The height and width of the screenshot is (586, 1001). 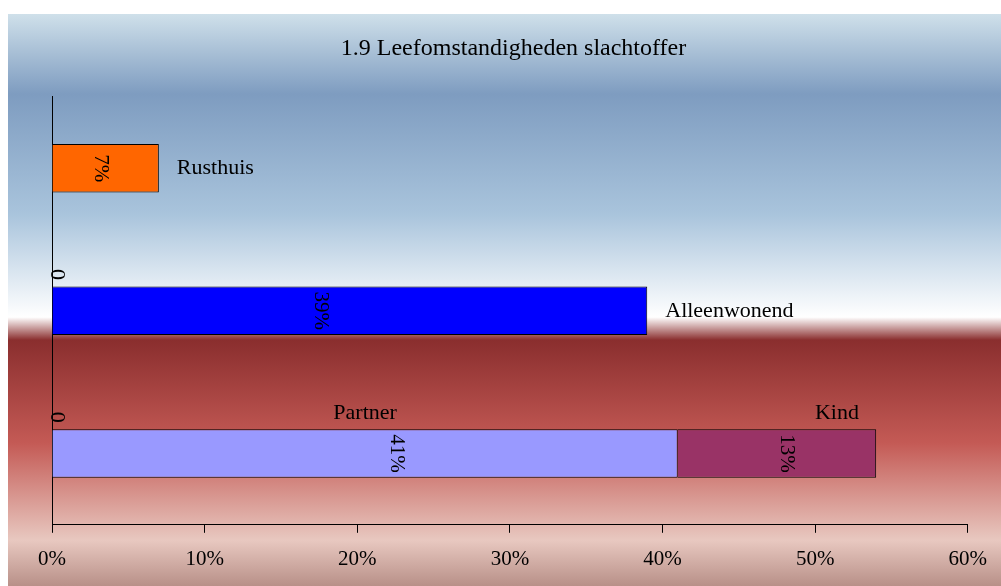 What do you see at coordinates (729, 309) in the screenshot?
I see `series-label: Alleenwonend` at bounding box center [729, 309].